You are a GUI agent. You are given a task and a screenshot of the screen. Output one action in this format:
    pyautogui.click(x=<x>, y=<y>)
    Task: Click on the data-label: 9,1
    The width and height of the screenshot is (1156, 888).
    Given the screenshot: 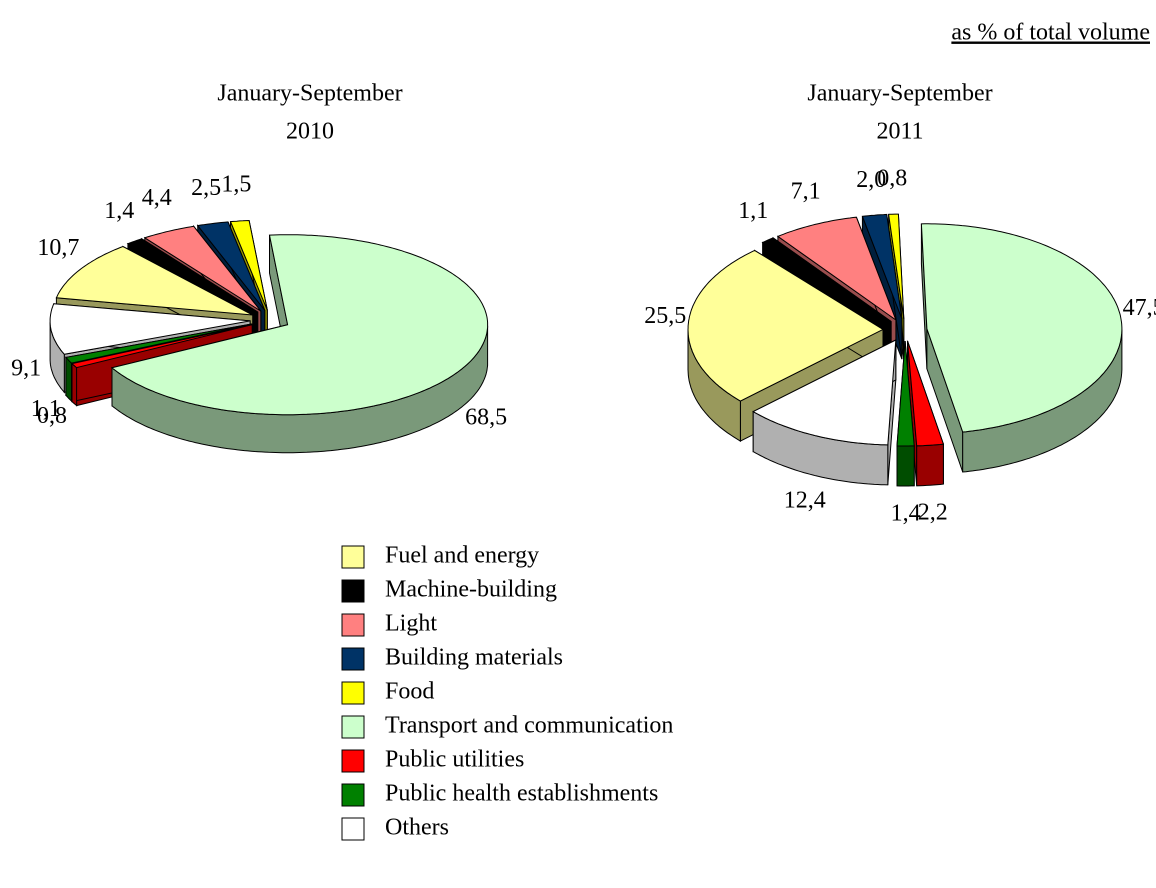 What is the action you would take?
    pyautogui.click(x=26, y=369)
    